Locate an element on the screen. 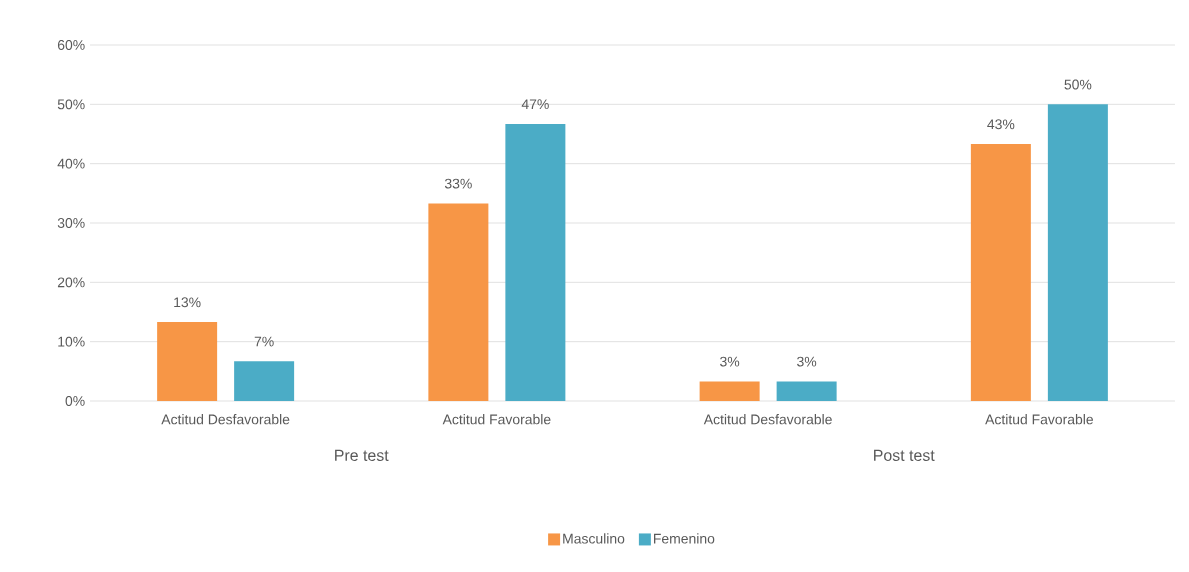  data-label: 47% is located at coordinates (535, 104).